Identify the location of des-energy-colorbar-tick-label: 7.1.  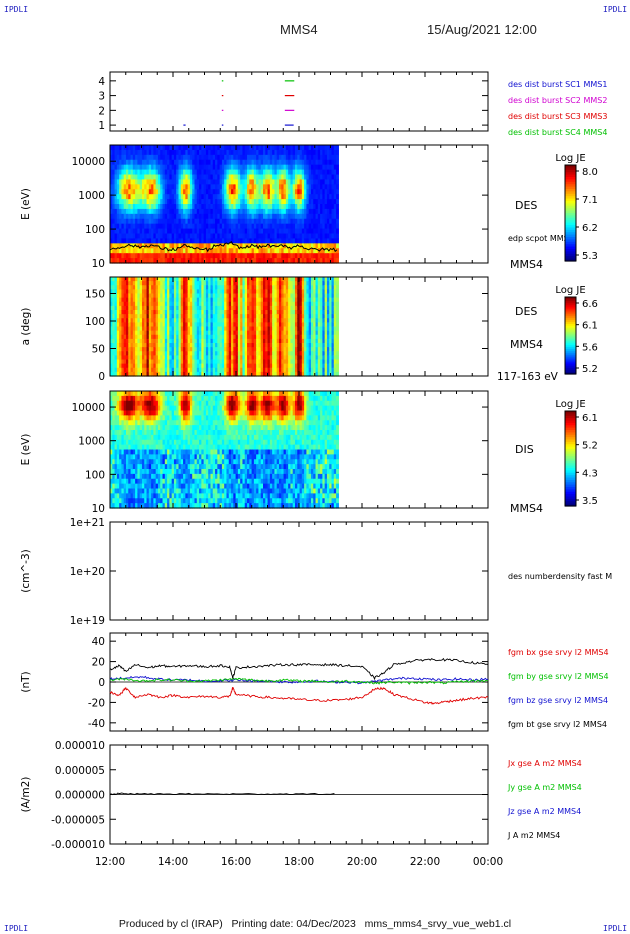
(590, 200).